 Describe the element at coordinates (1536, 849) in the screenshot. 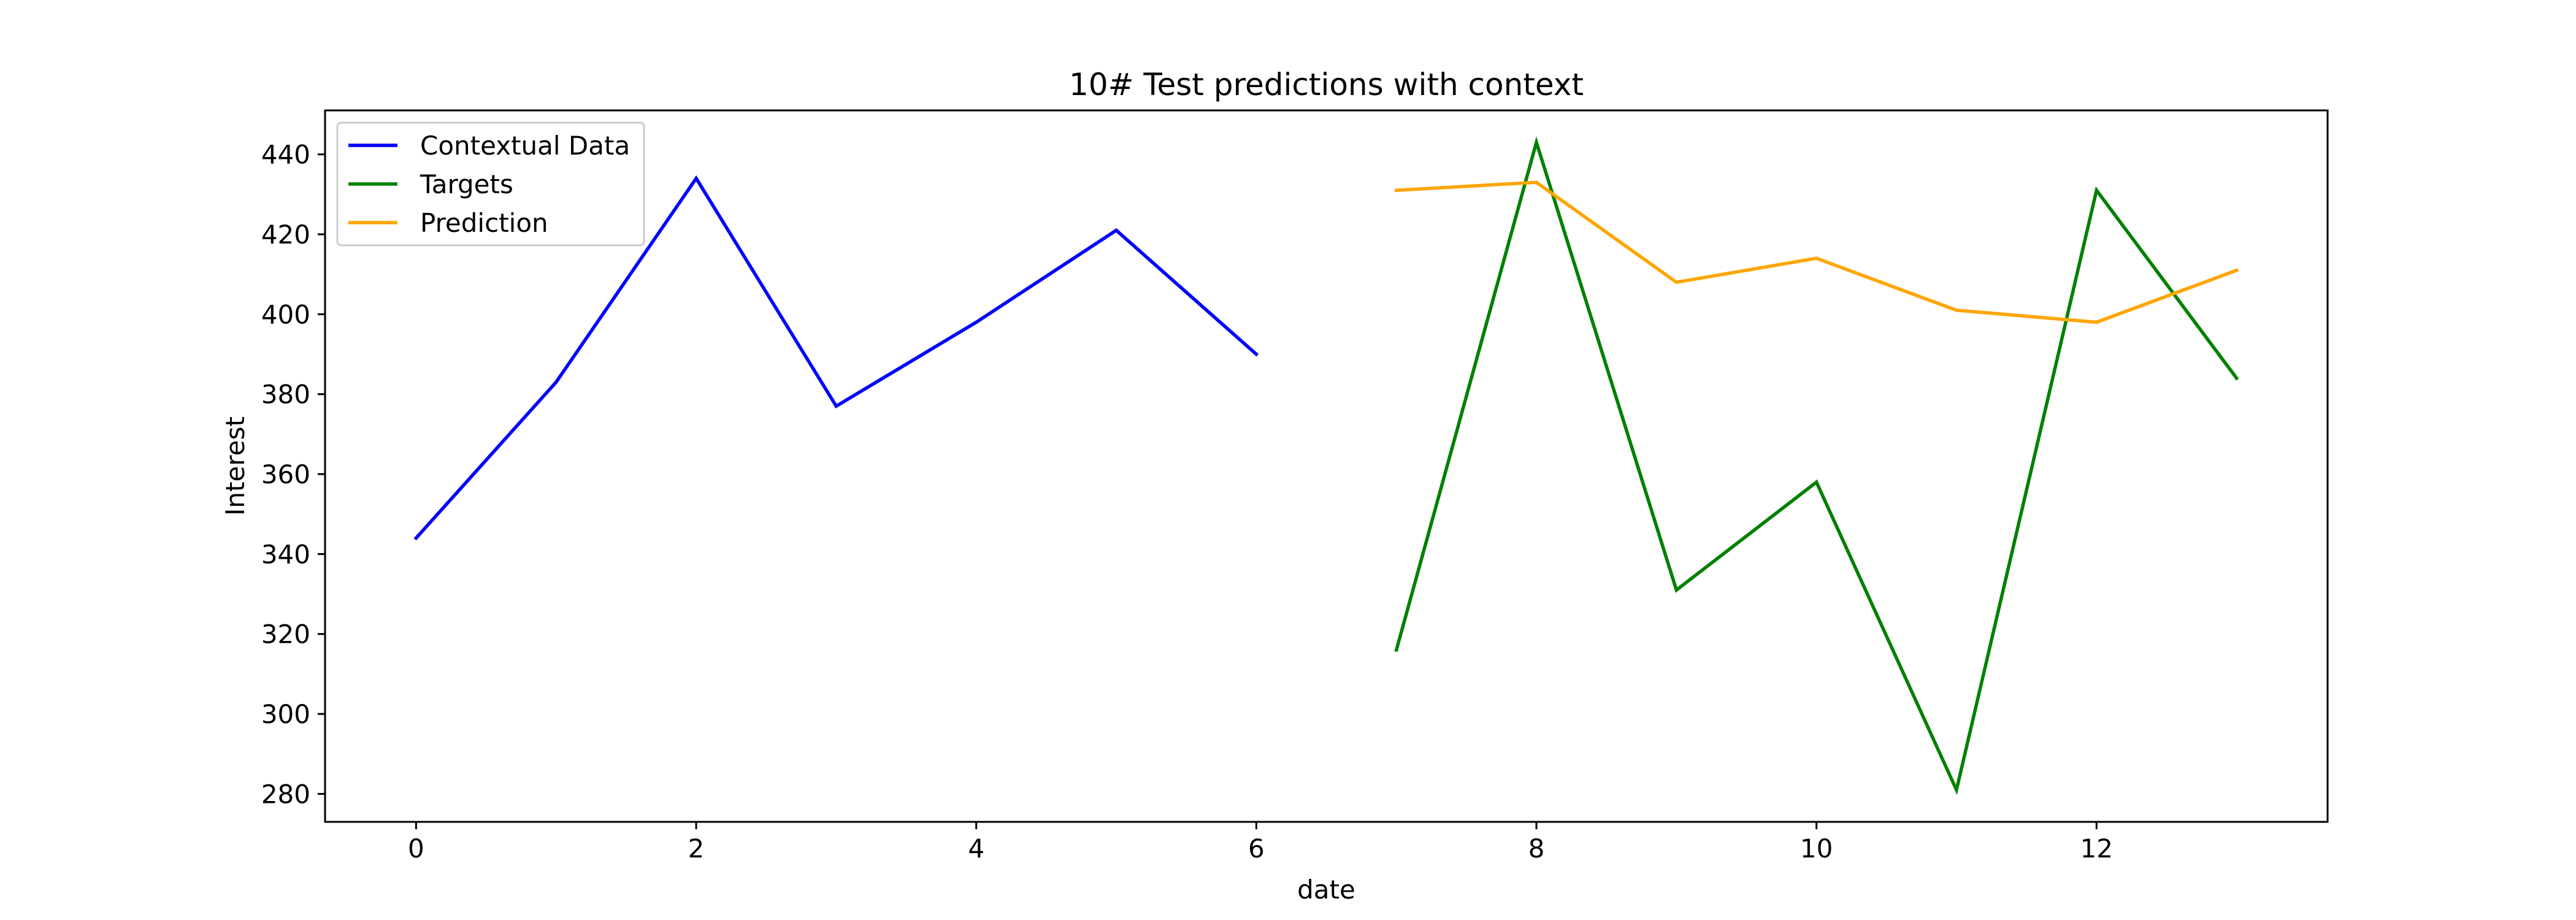

I see `x-tick-label: 8` at that location.